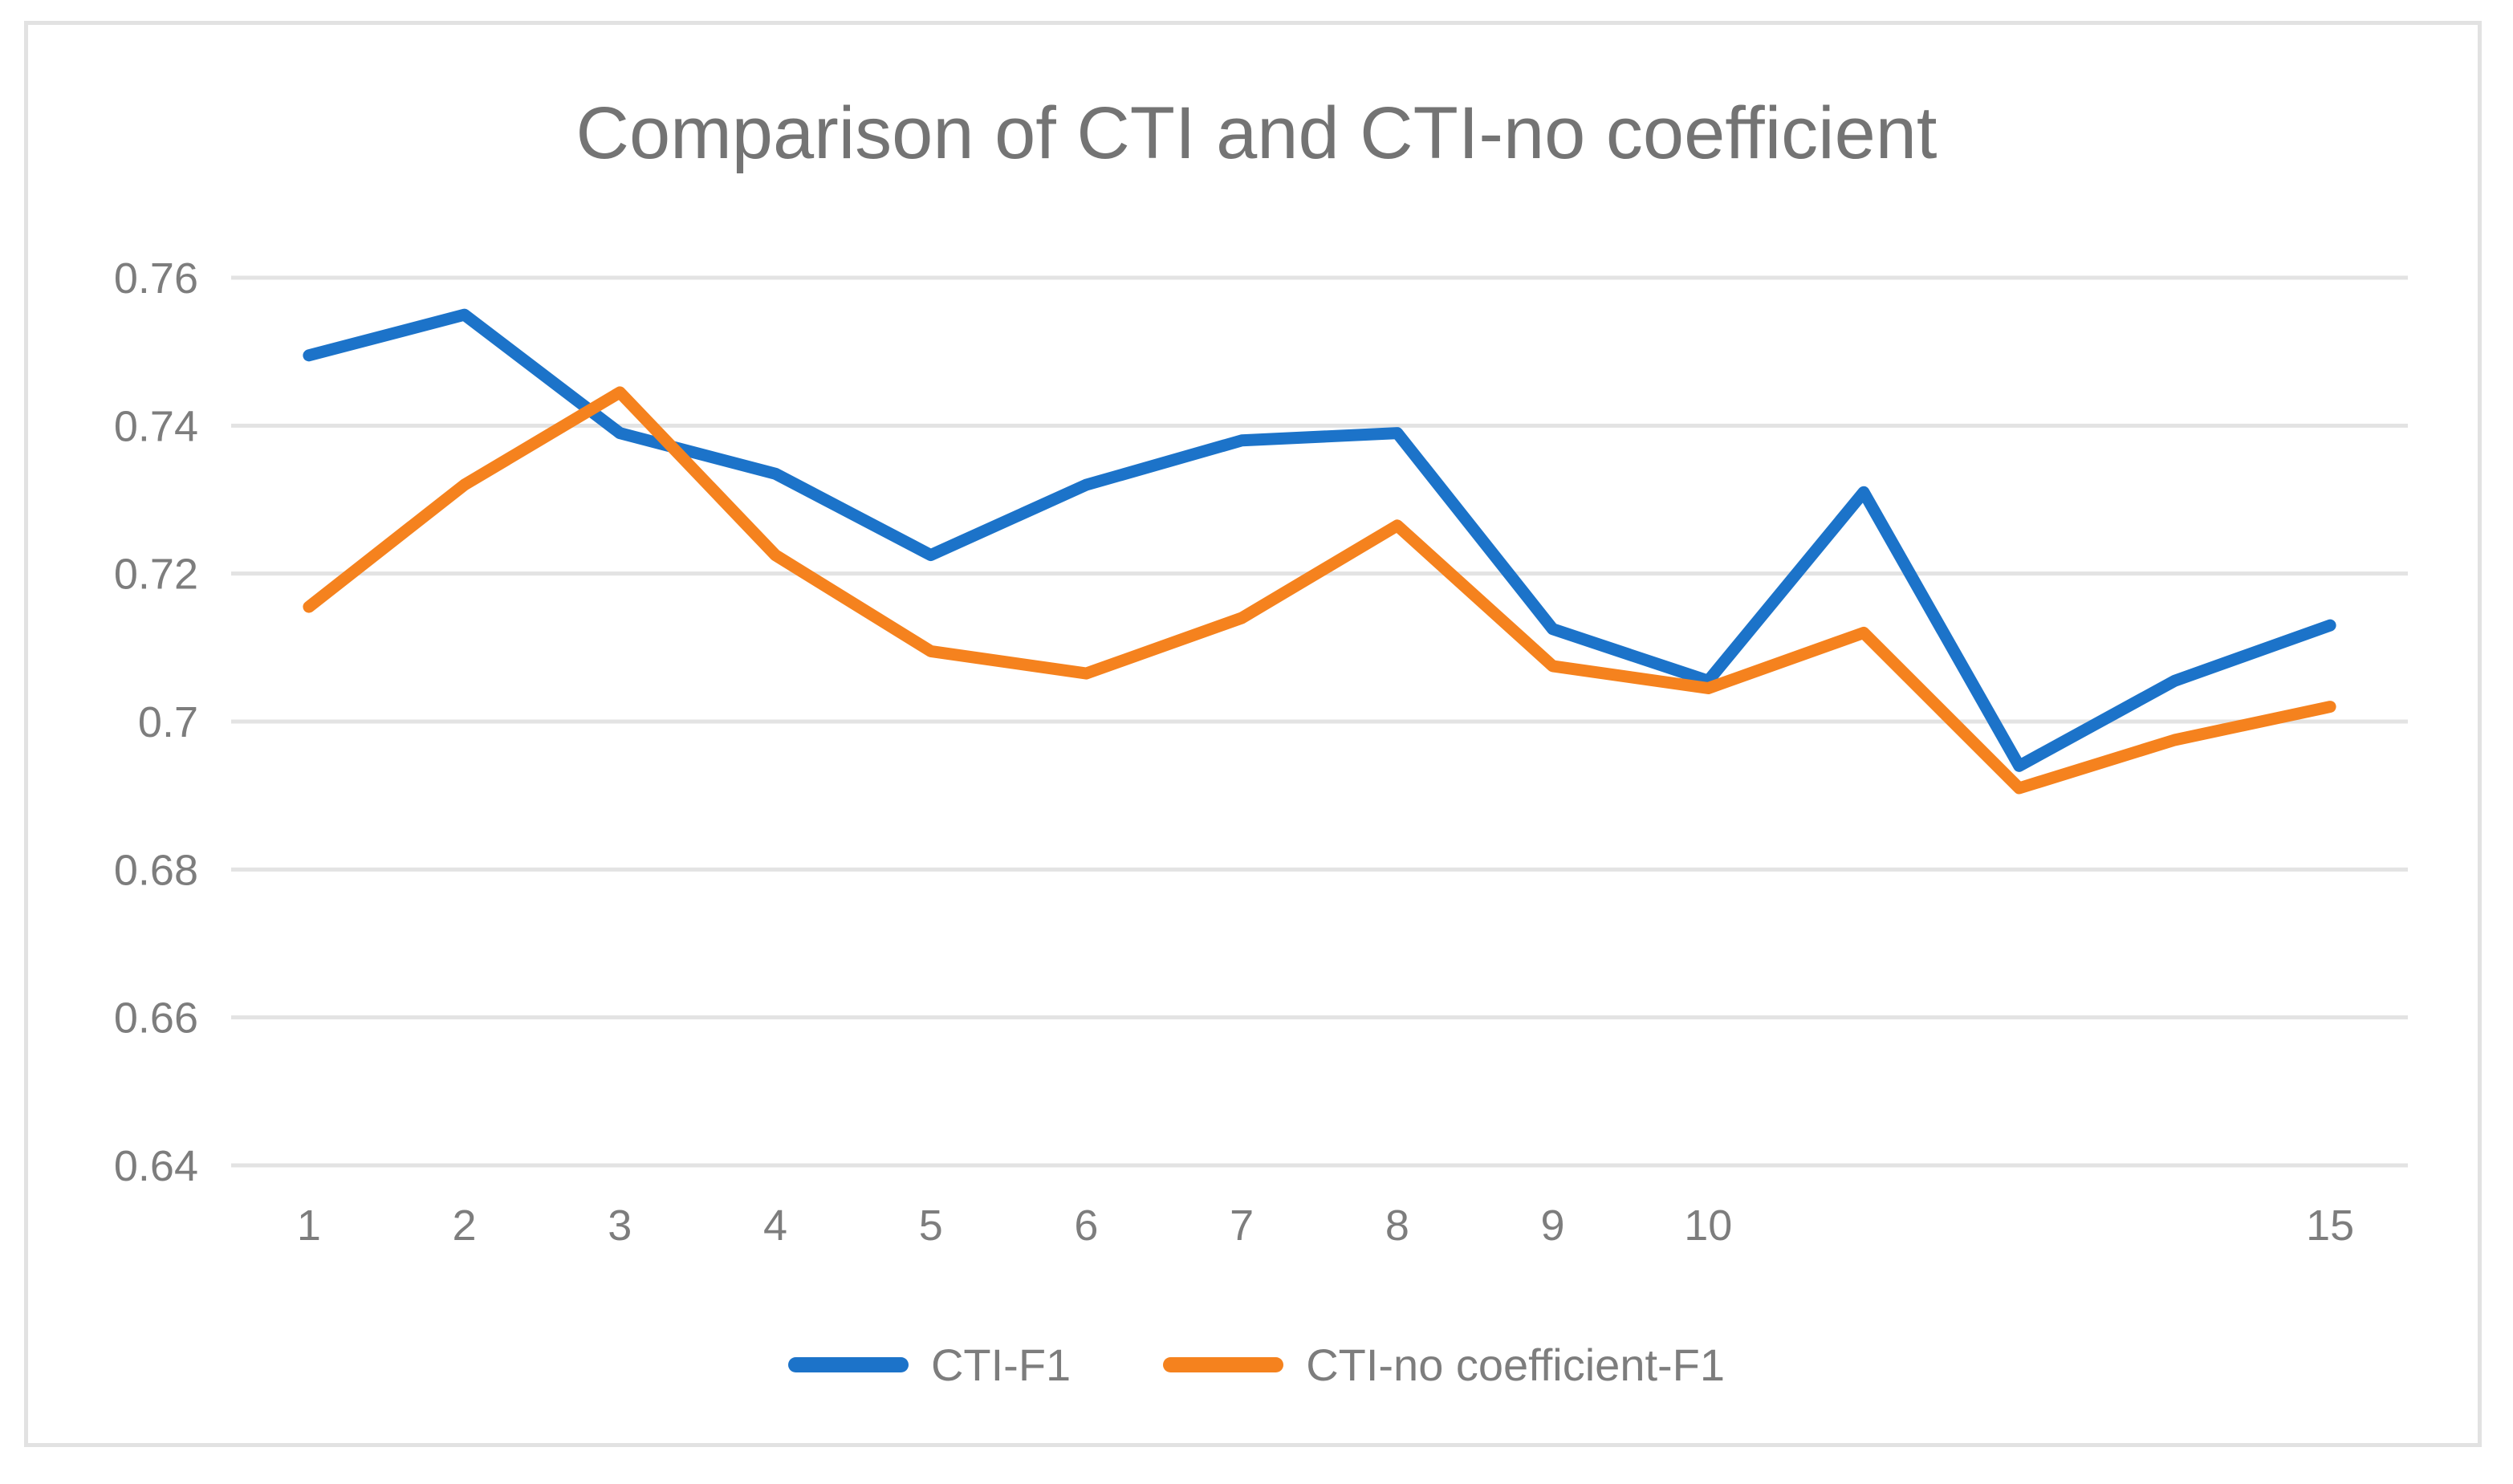  I want to click on legend-swatch-cti-f1, so click(848, 1364).